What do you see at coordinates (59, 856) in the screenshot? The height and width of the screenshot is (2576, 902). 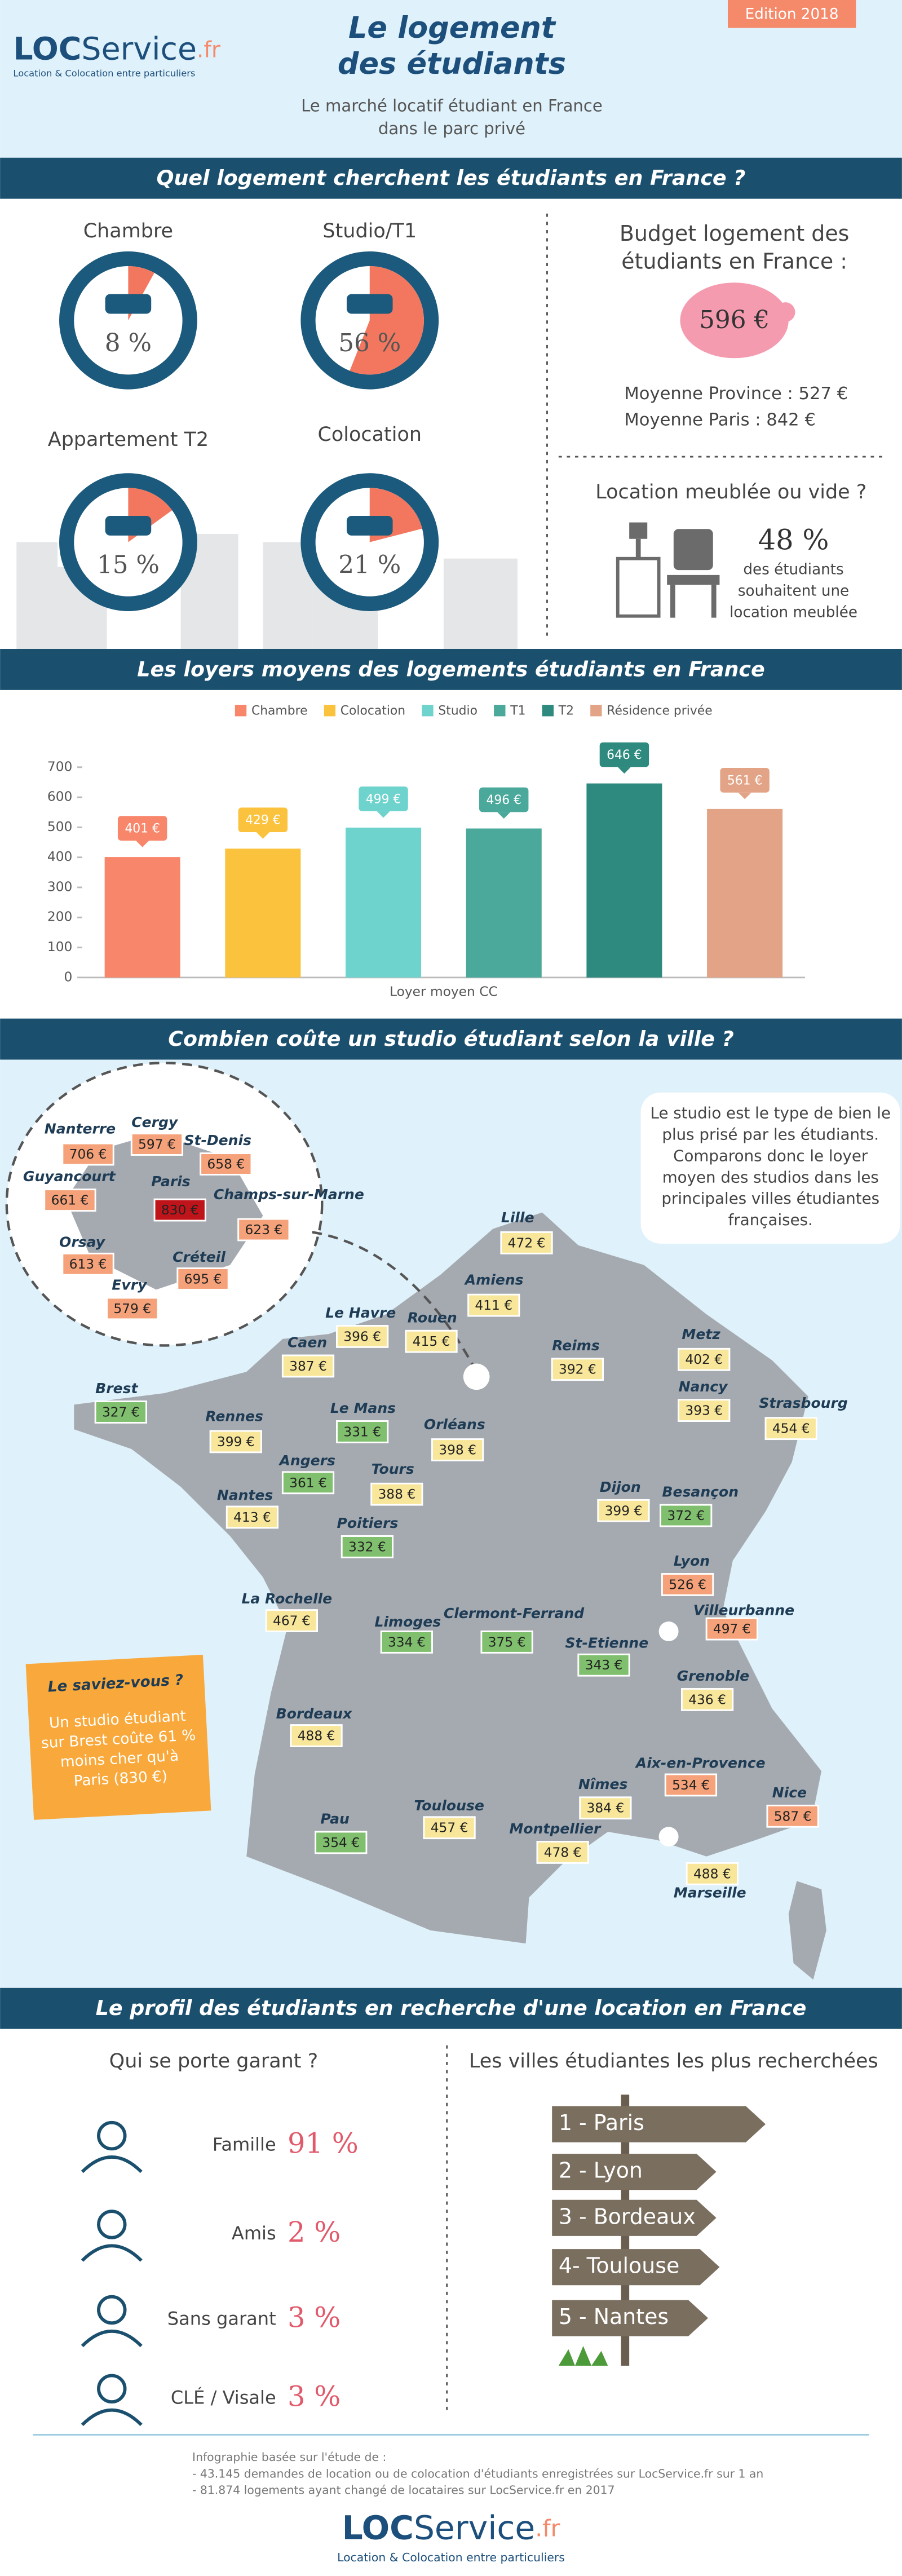 I see `y-tick-label: 400` at bounding box center [59, 856].